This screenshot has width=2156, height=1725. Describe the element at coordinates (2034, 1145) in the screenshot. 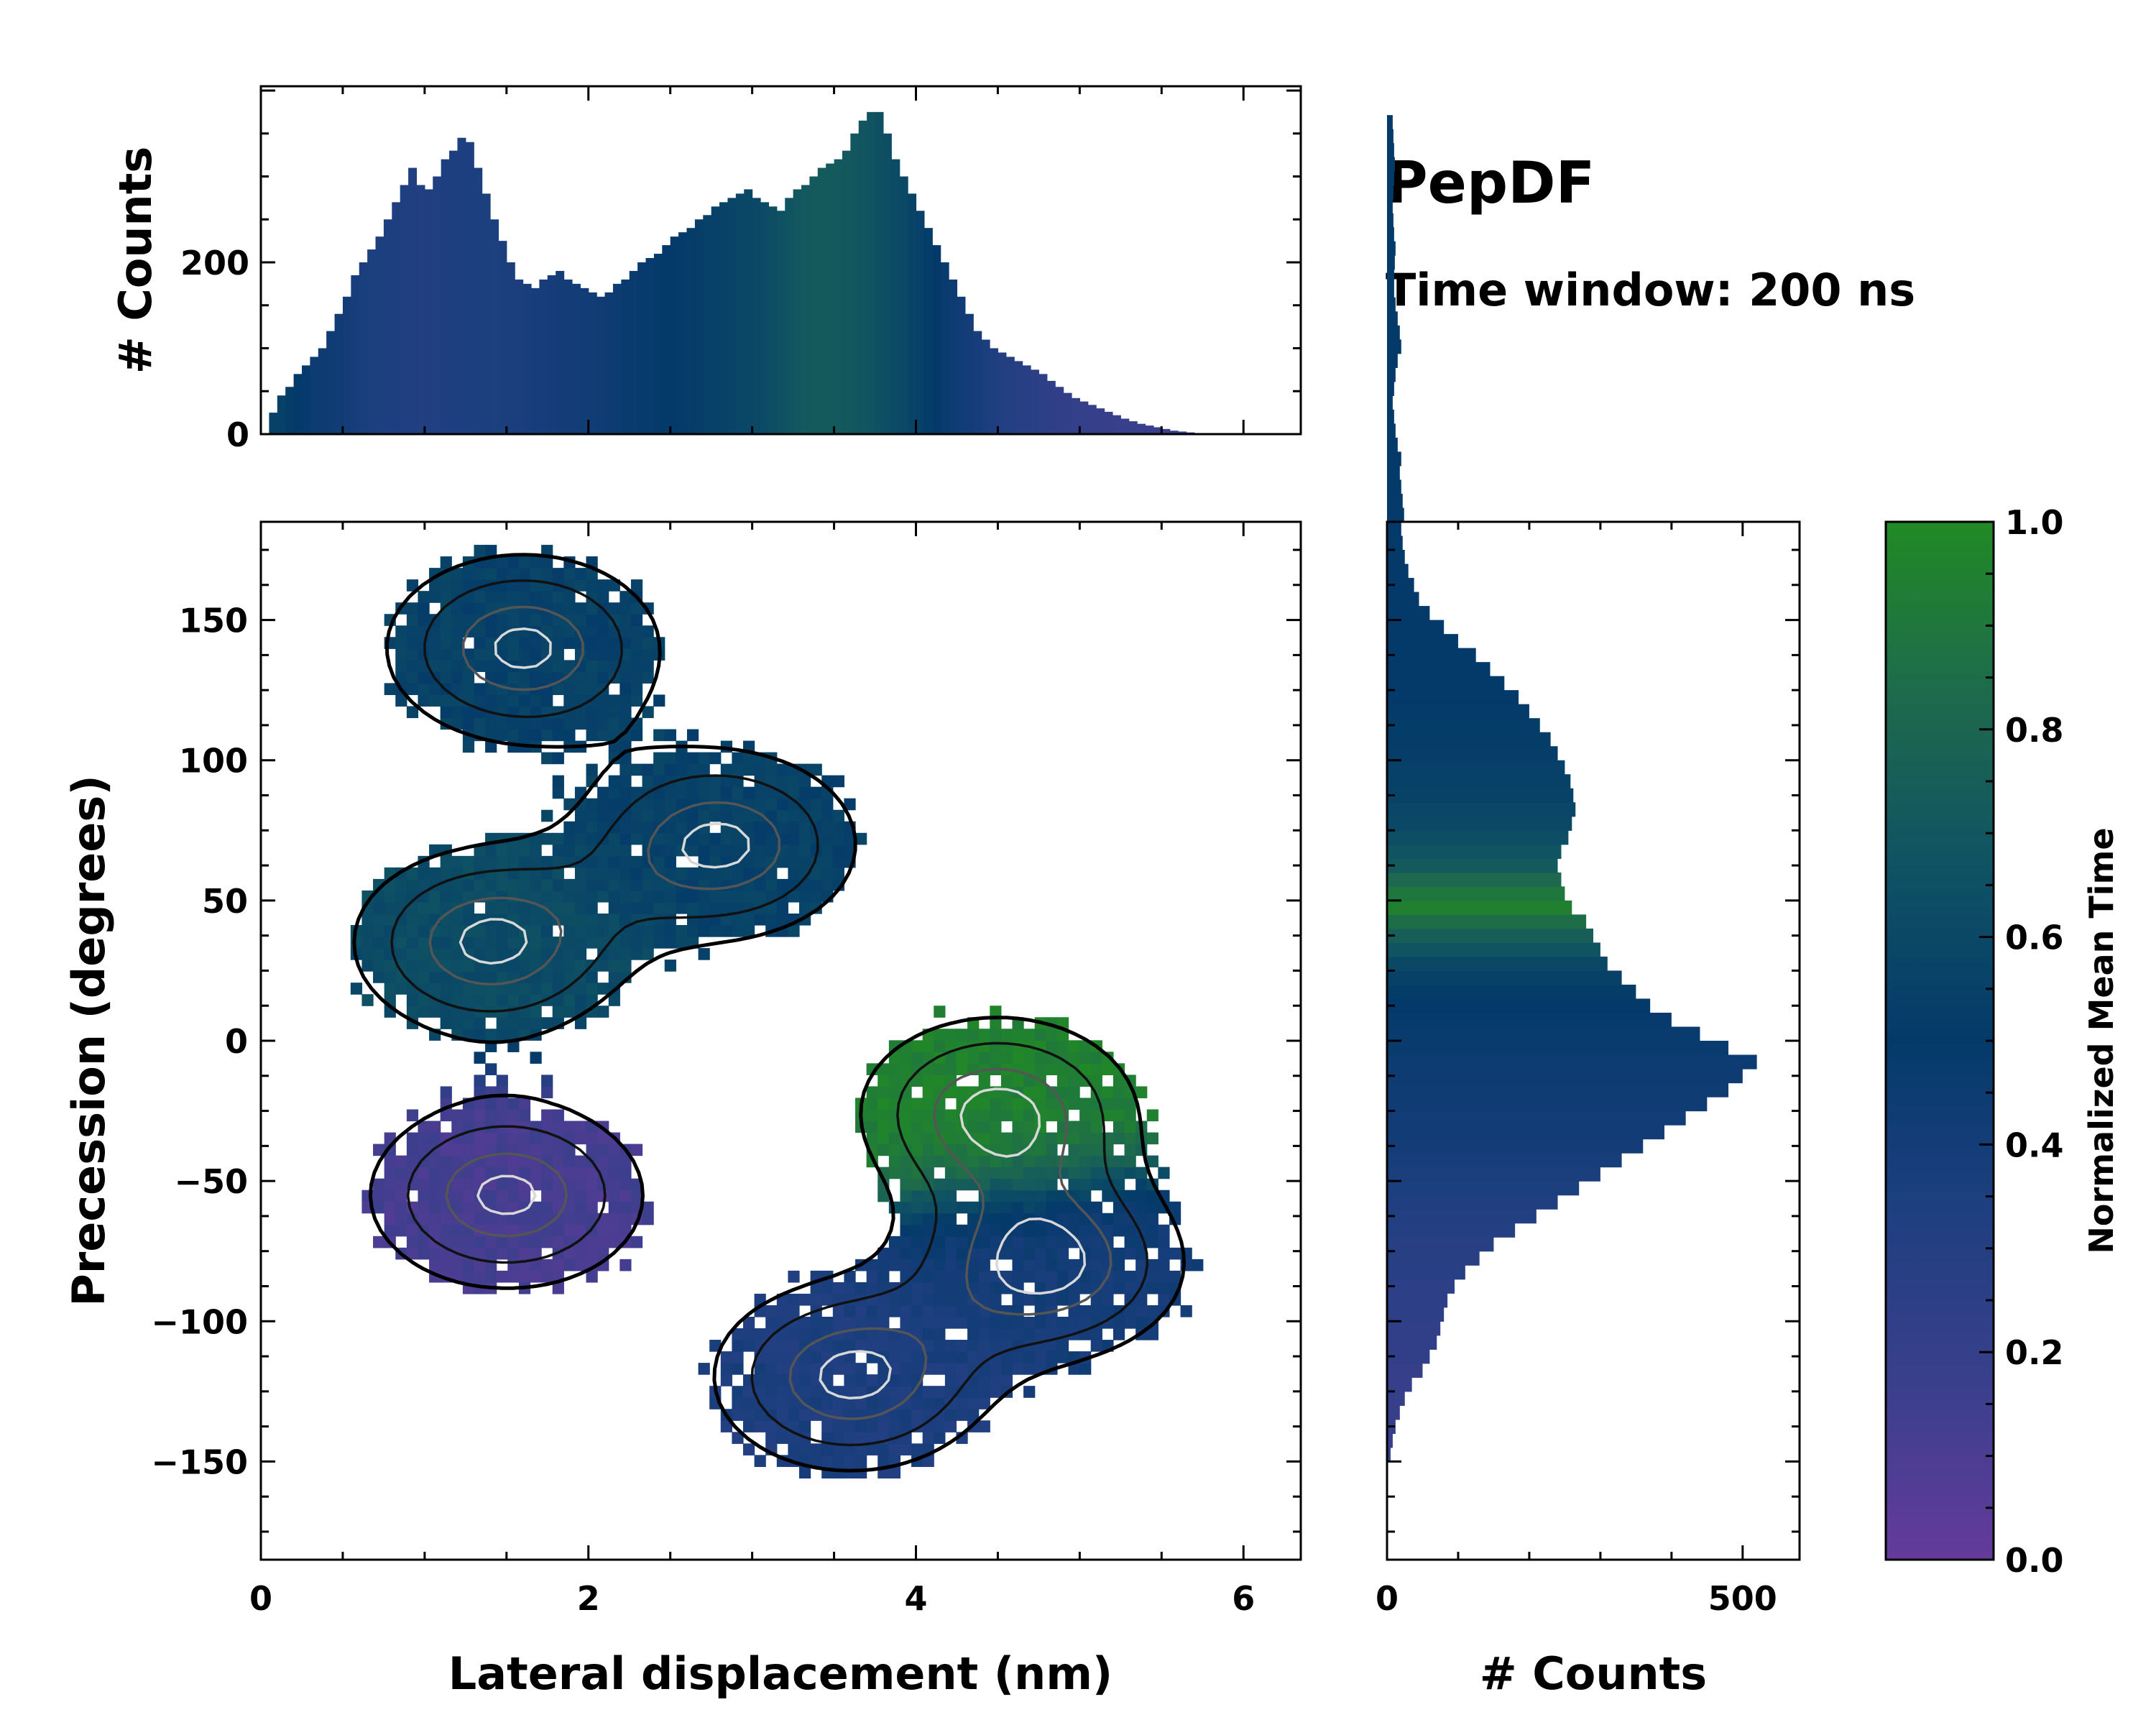

I see `colorbar-tick-label: 0.4` at that location.